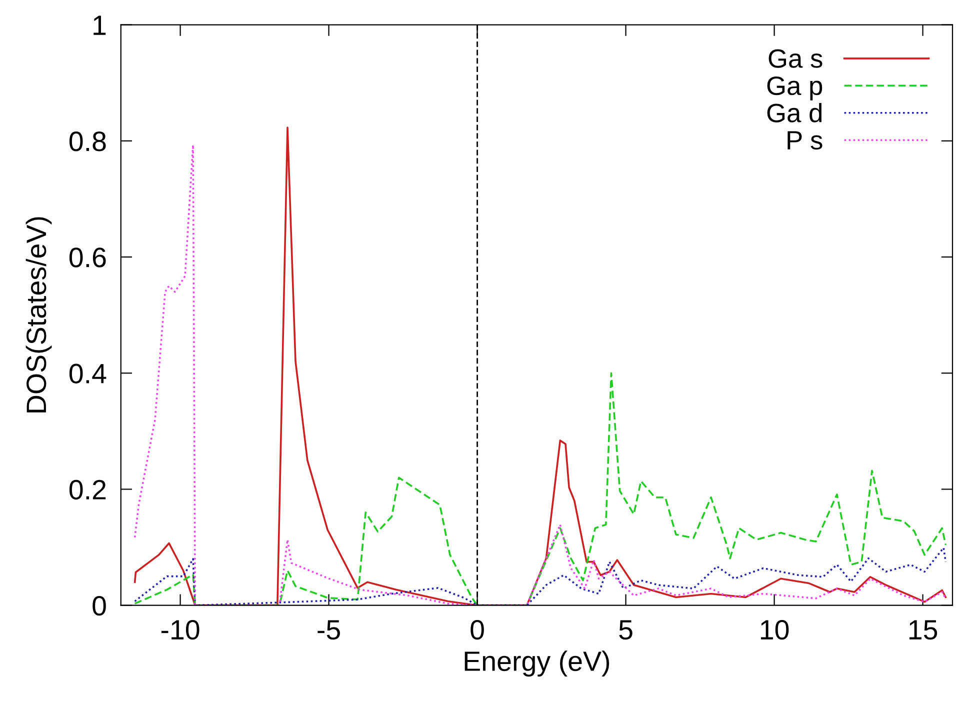 This screenshot has height=708, width=967. What do you see at coordinates (87, 258) in the screenshot?
I see `y-tick-label: 0.6` at bounding box center [87, 258].